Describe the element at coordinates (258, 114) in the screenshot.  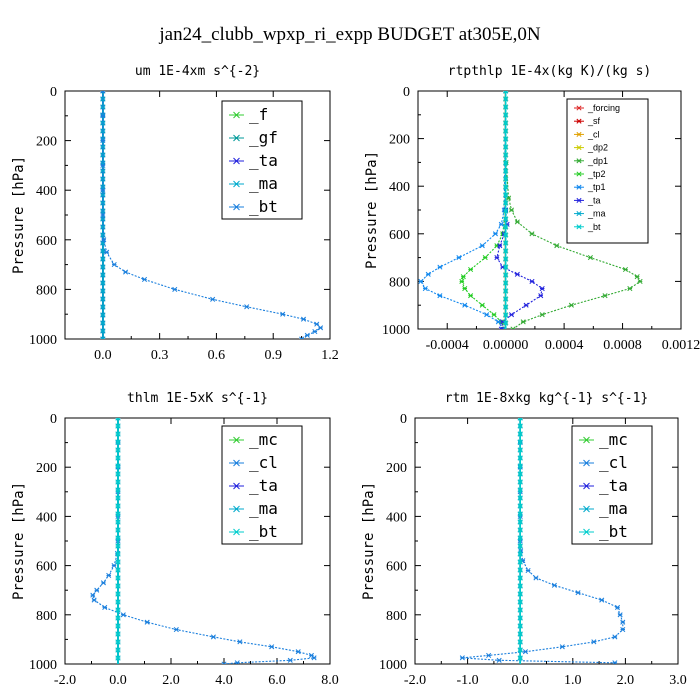
I see `legend-label: _f` at that location.